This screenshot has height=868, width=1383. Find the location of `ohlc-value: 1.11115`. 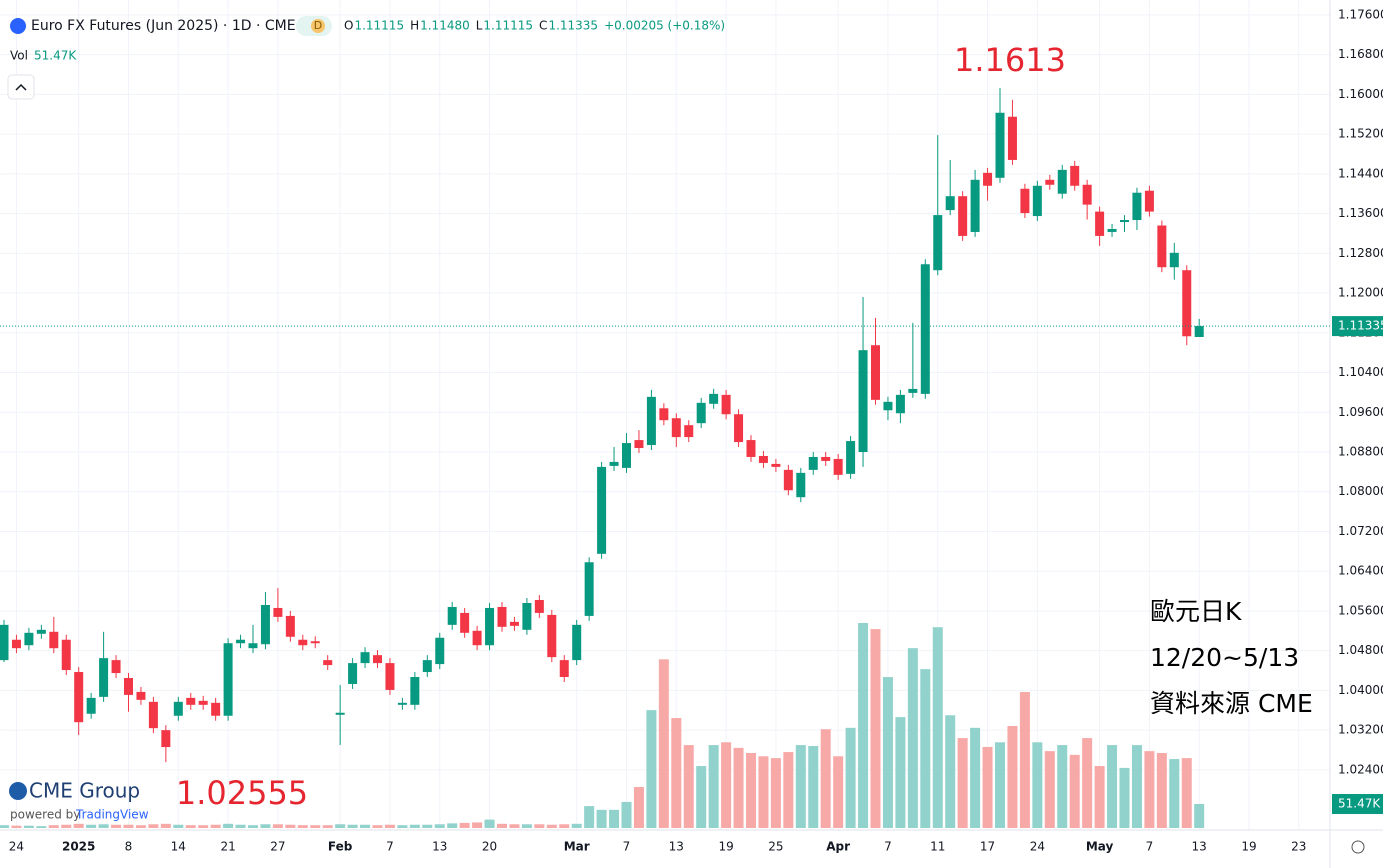

ohlc-value: 1.11115 is located at coordinates (379, 26).